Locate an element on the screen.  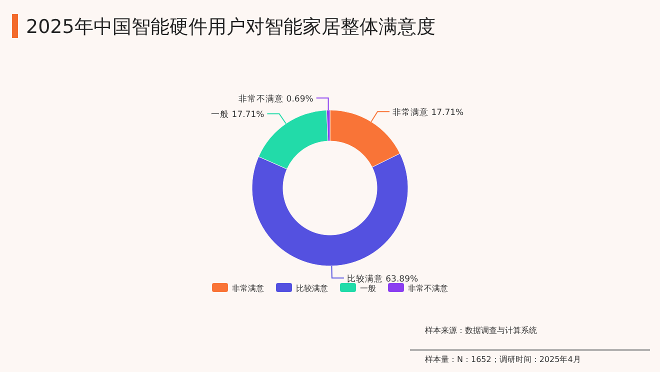
text: 样本量：N：1652；调研时间：2025年4月 is located at coordinates (503, 359).